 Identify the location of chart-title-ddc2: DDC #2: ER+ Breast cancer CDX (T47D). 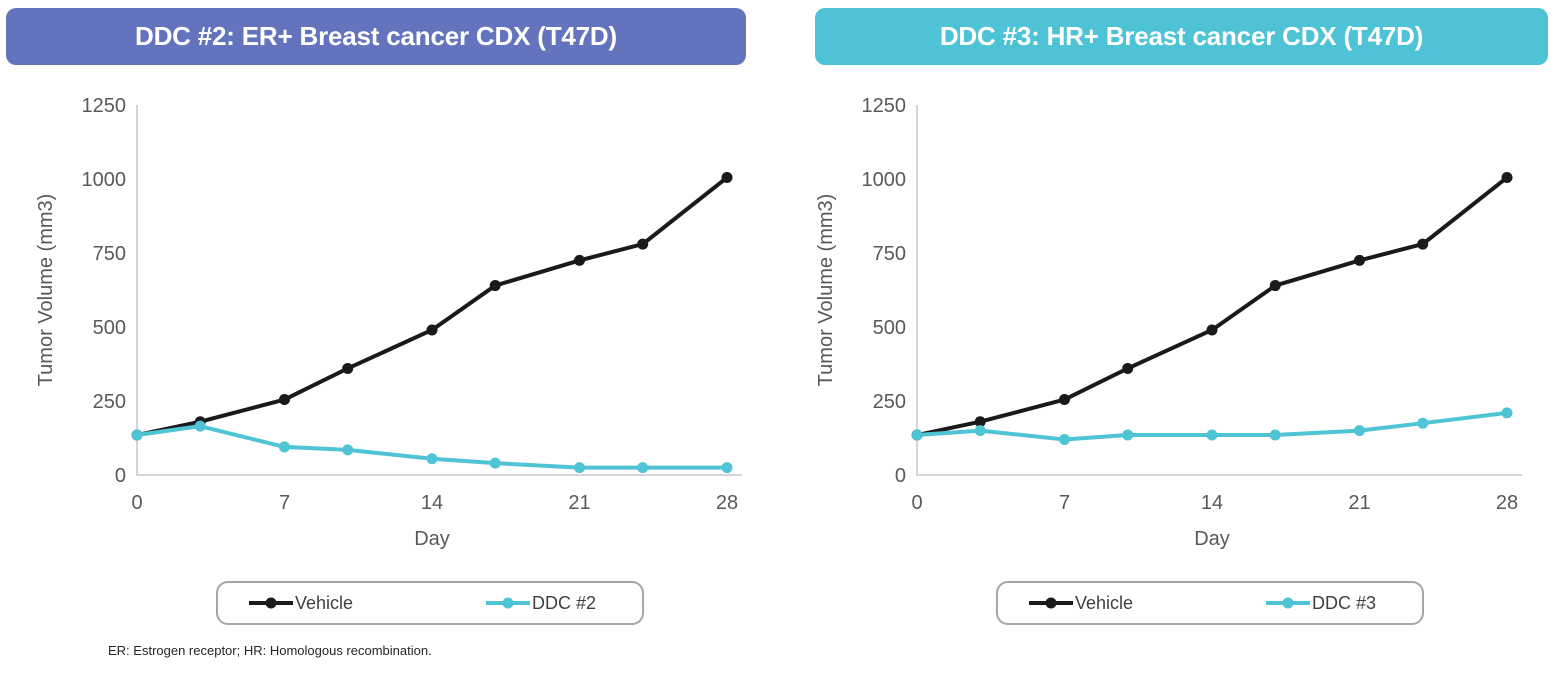
(376, 36).